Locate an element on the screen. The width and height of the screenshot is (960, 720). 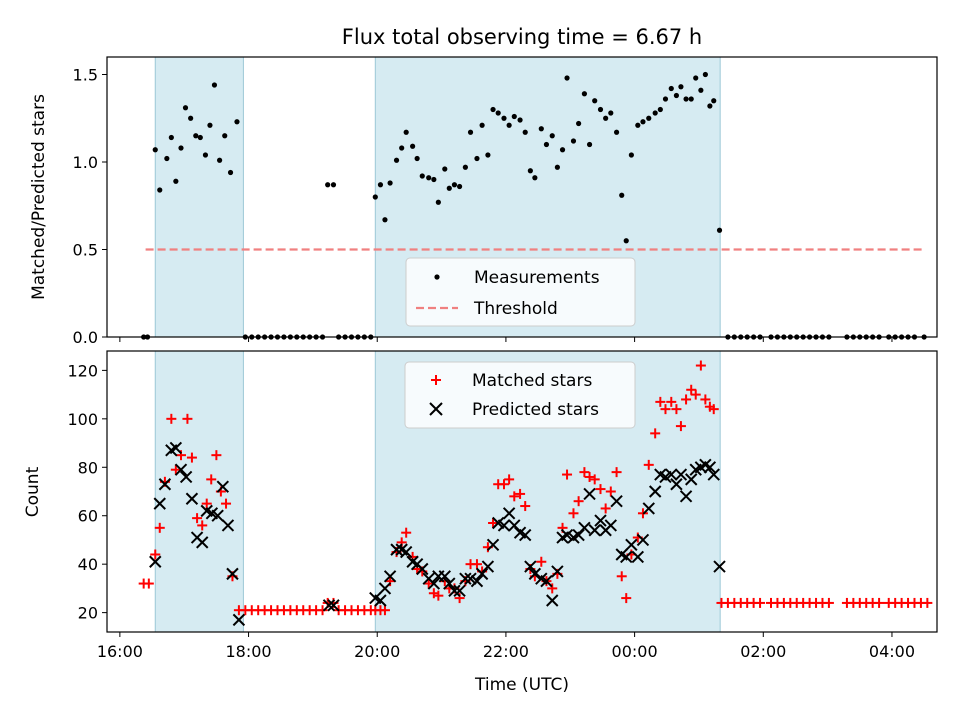
top-legend: Measurements Threshold is located at coordinates (520, 292).